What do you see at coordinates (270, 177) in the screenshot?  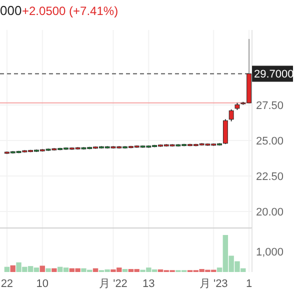 I see `y-tick-label: 22.50` at bounding box center [270, 177].